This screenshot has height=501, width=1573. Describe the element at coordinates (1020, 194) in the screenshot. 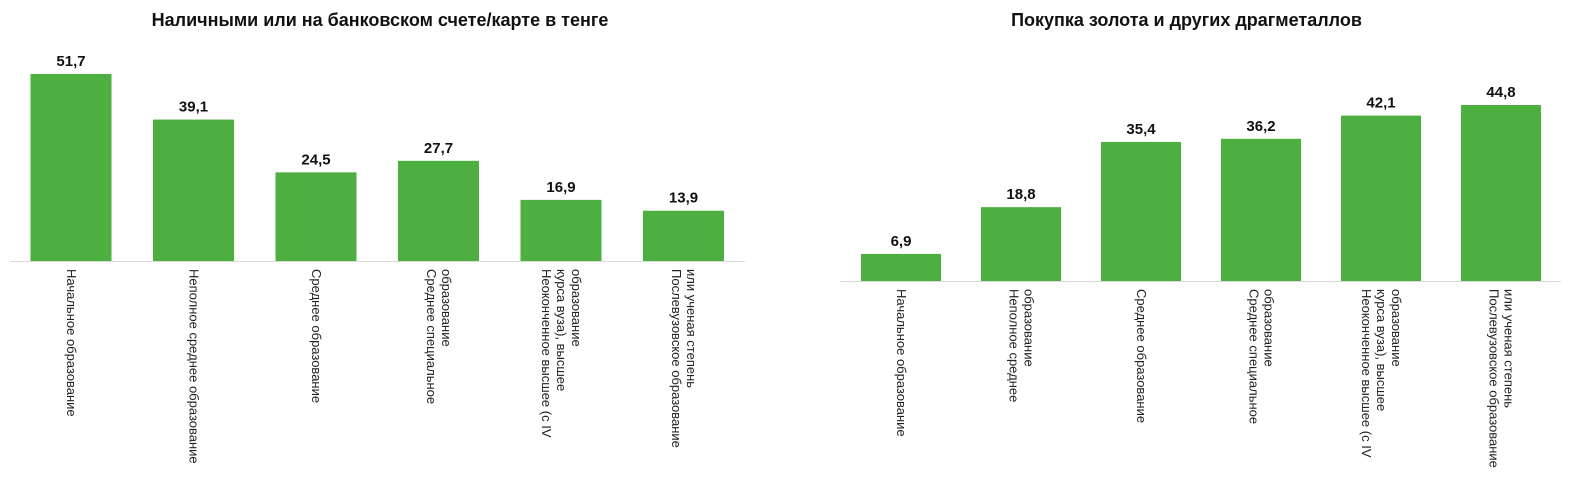

I see `data-label: 18,8` at that location.